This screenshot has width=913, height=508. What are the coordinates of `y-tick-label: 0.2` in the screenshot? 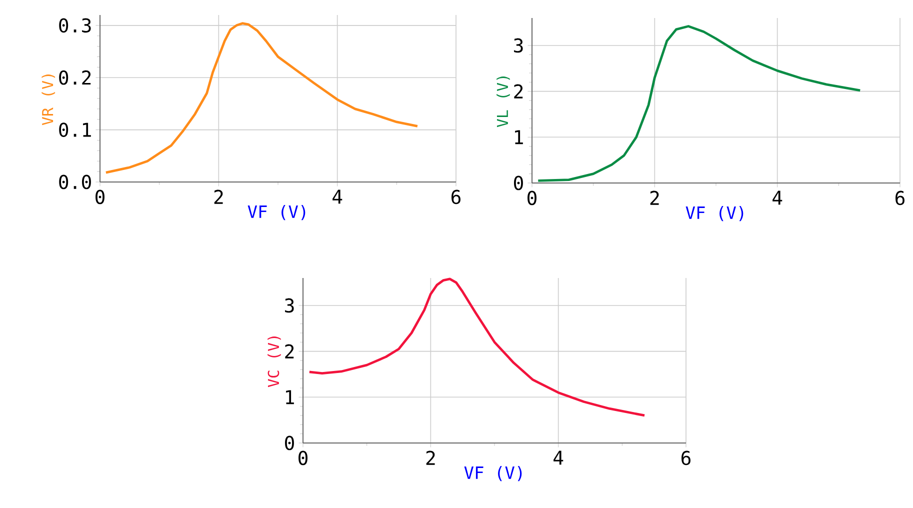 It's located at (75, 77).